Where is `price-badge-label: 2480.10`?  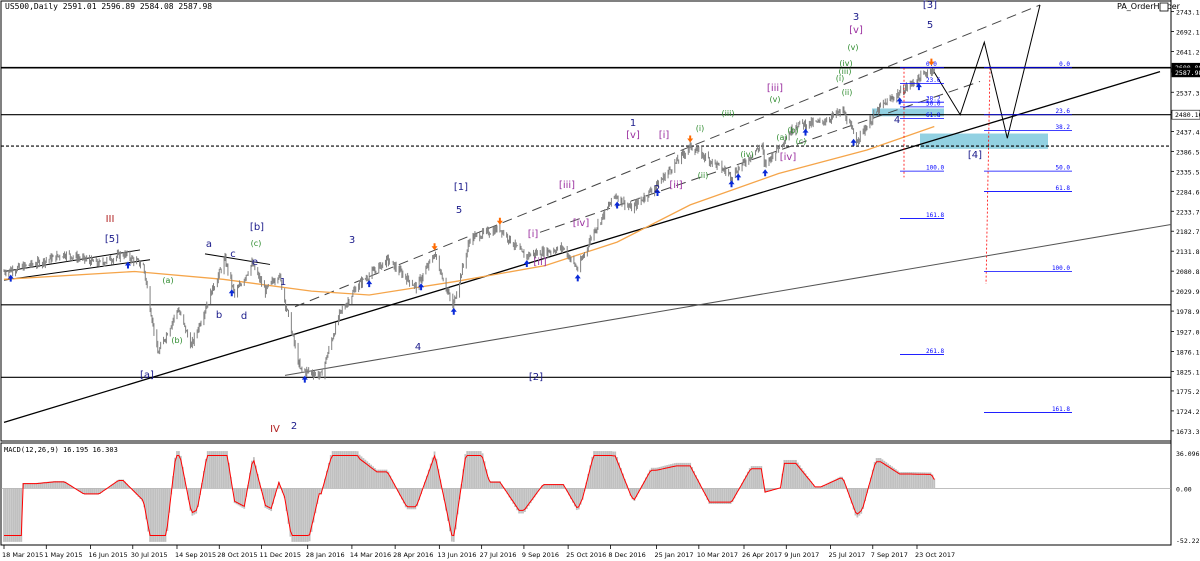
price-badge-label: 2480.10 is located at coordinates (1187, 115).